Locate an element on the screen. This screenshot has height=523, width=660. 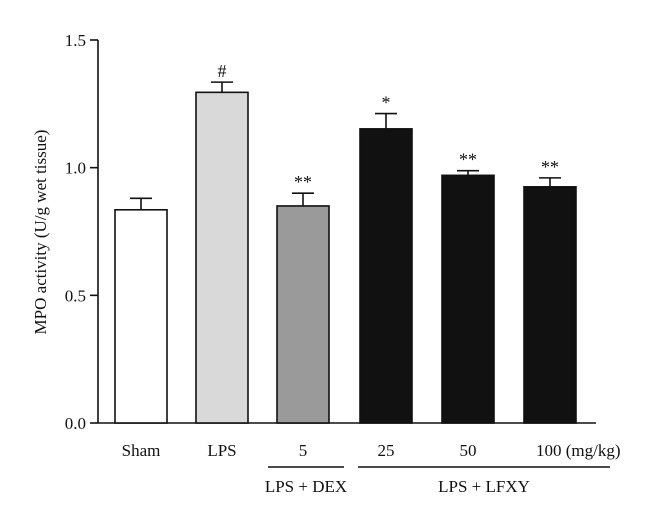
y-tick-label: 1.5 is located at coordinates (75, 40).